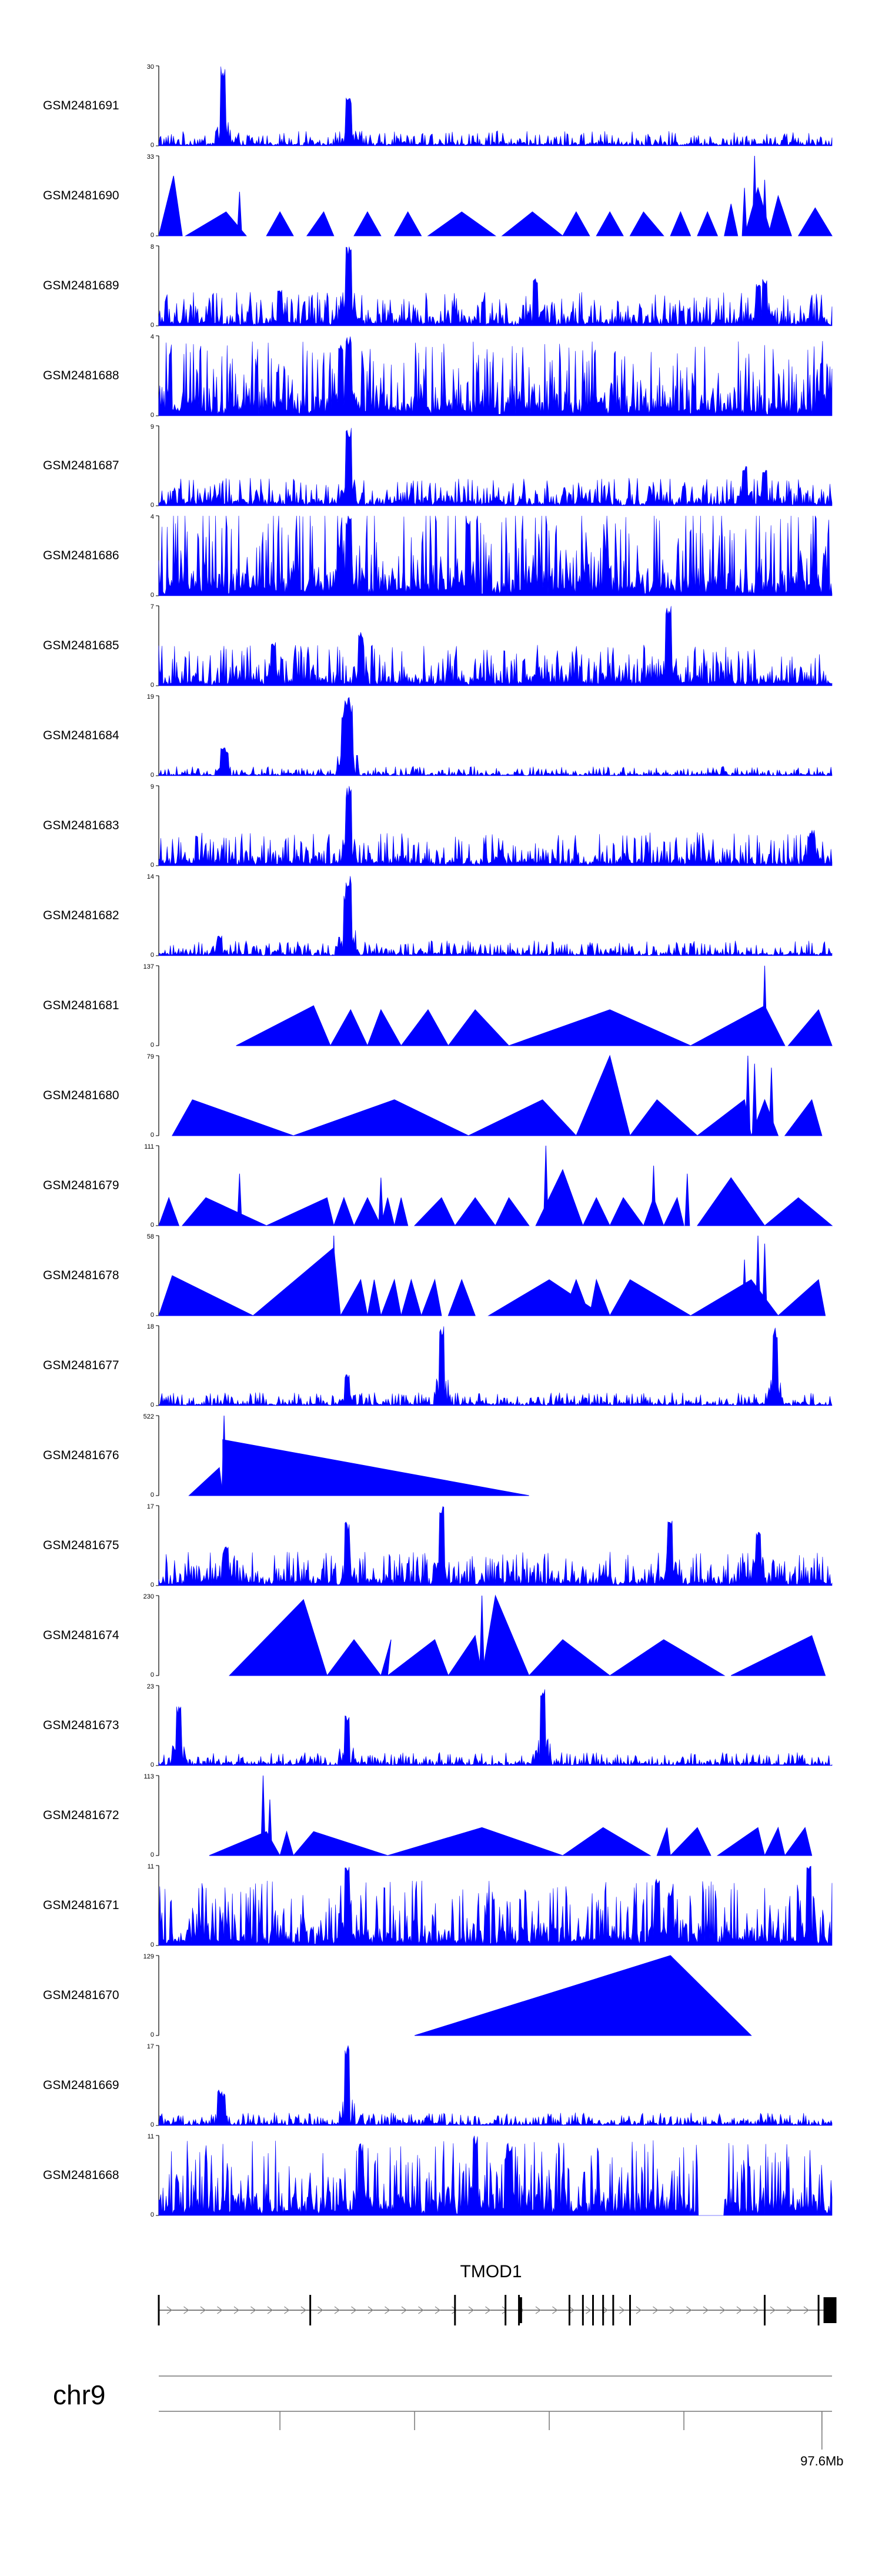 This screenshot has height=2576, width=882. I want to click on track-label: GSM2481677, so click(81, 1365).